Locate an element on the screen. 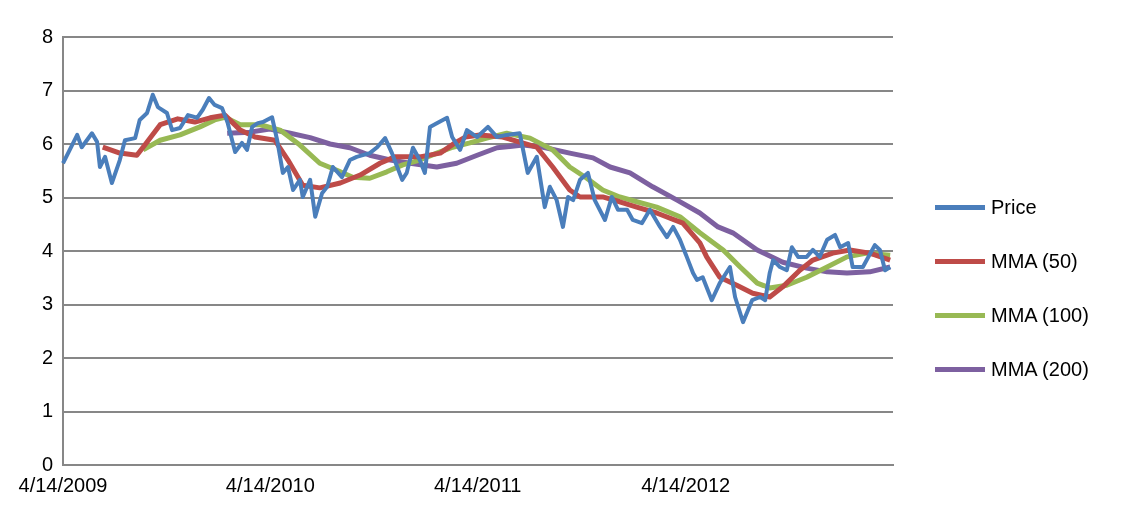  y-tick-label: 8 is located at coordinates (47, 35).